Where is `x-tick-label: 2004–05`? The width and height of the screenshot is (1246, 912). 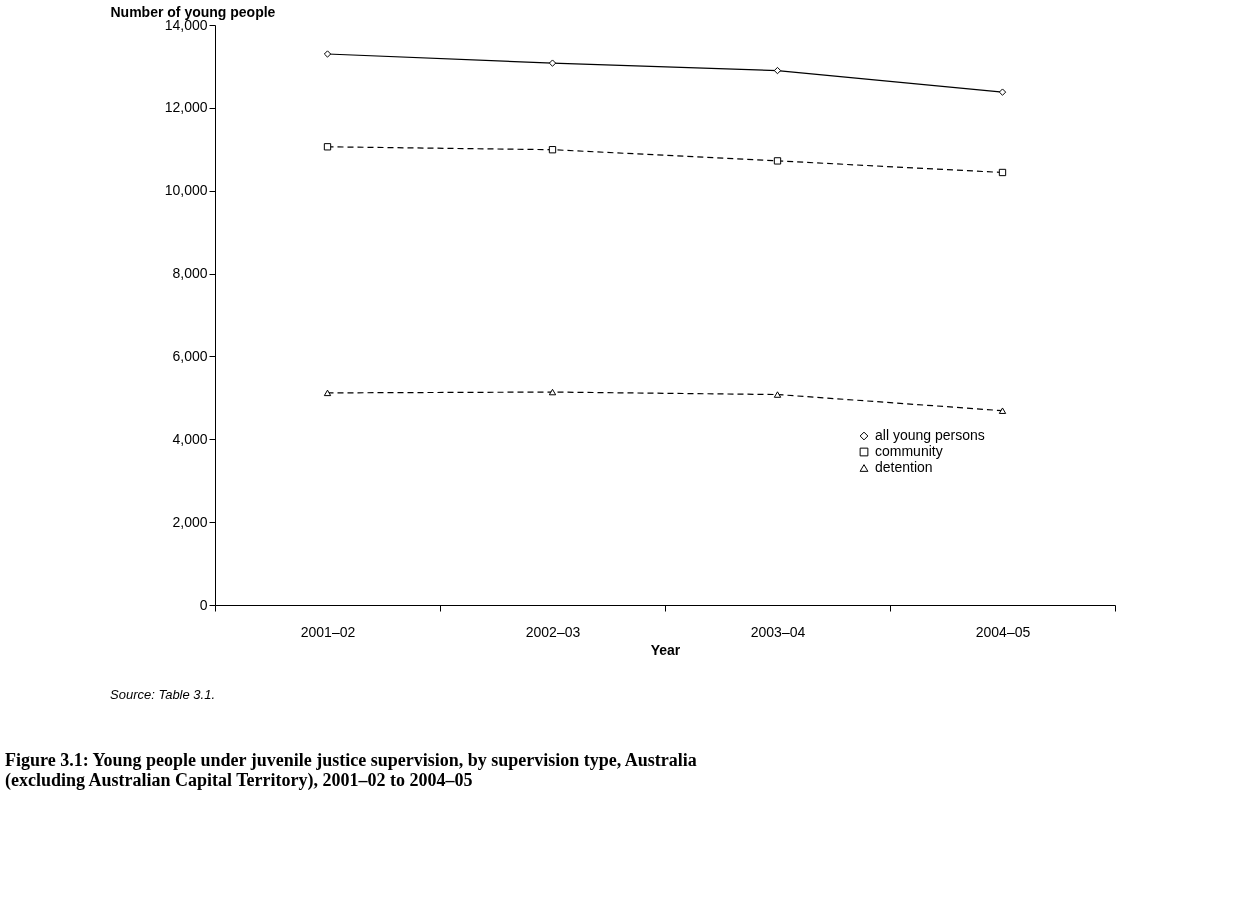
x-tick-label: 2004–05 is located at coordinates (1003, 631).